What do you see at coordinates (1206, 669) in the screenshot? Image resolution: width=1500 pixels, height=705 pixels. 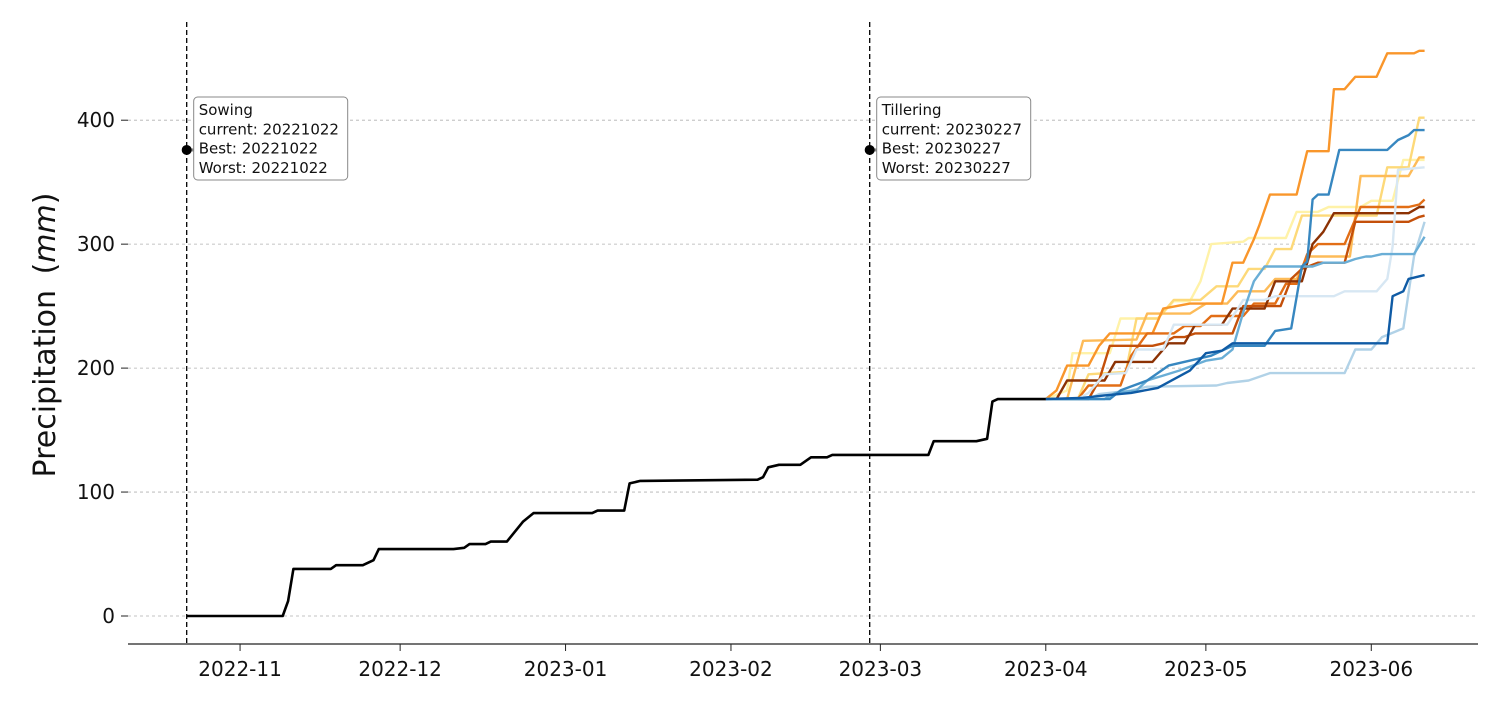 I see `x-tick-label: 2023-05` at bounding box center [1206, 669].